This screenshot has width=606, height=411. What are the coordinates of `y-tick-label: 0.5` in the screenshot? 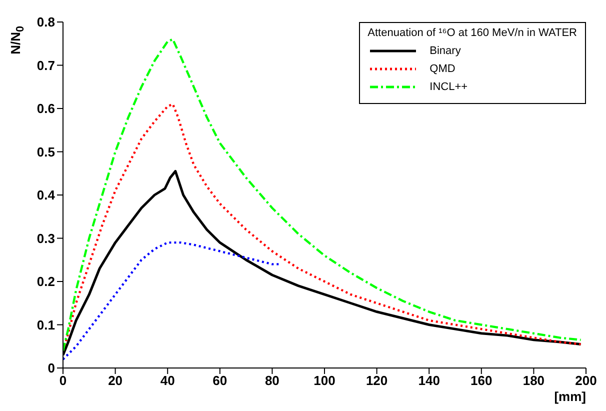 It's located at (45, 152).